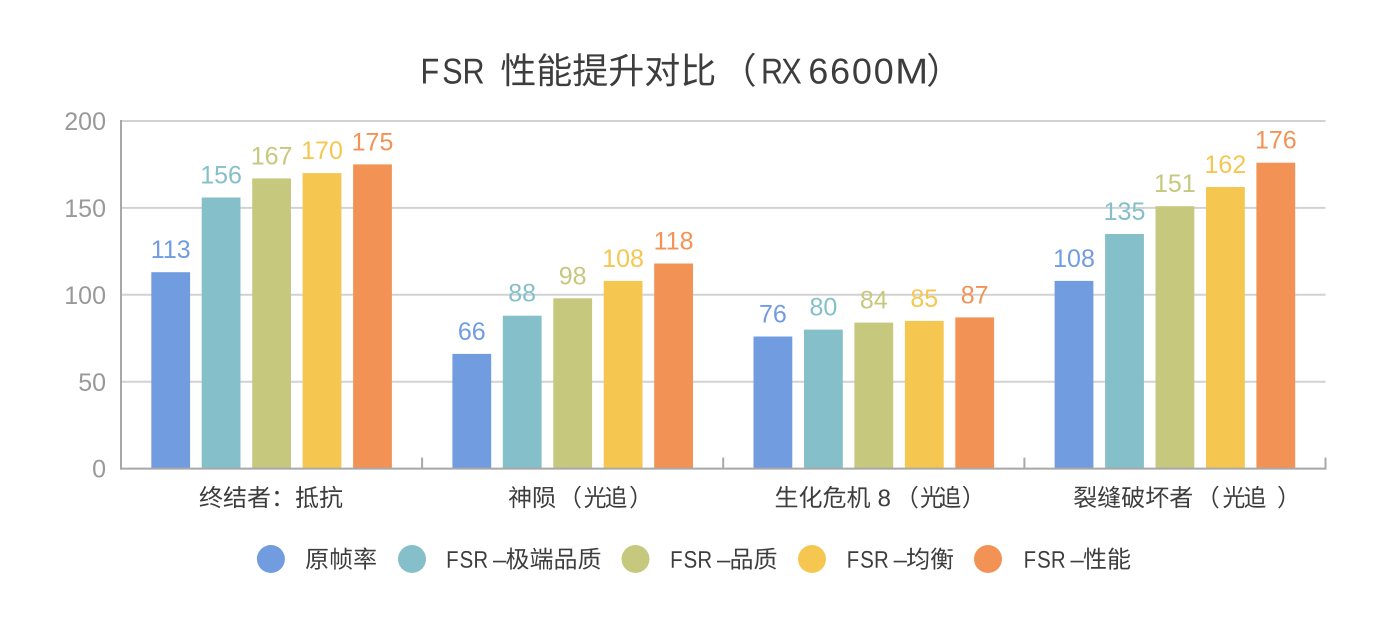 The image size is (1386, 642). I want to click on svg-text: 76, so click(773, 315).